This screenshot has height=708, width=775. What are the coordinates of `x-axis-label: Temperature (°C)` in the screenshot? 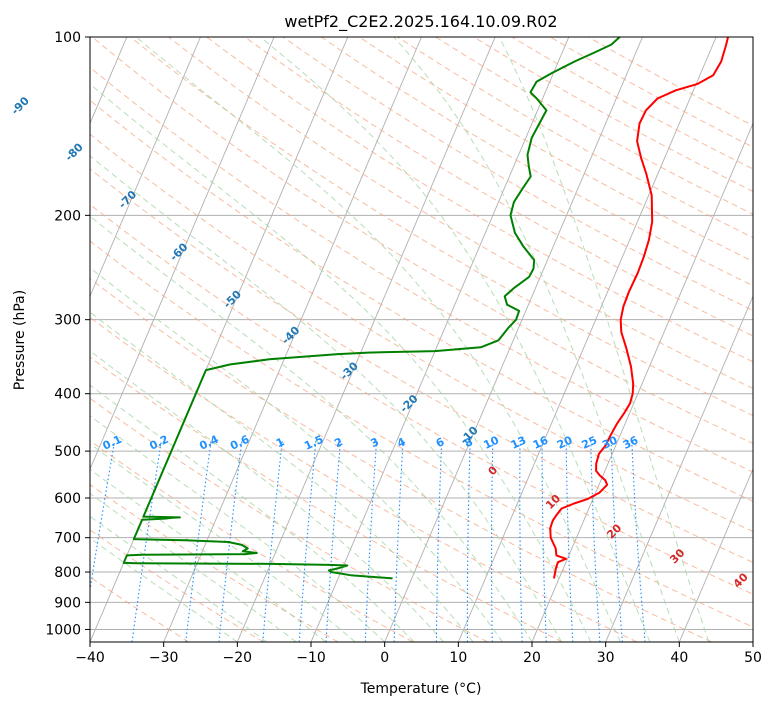 It's located at (421, 689).